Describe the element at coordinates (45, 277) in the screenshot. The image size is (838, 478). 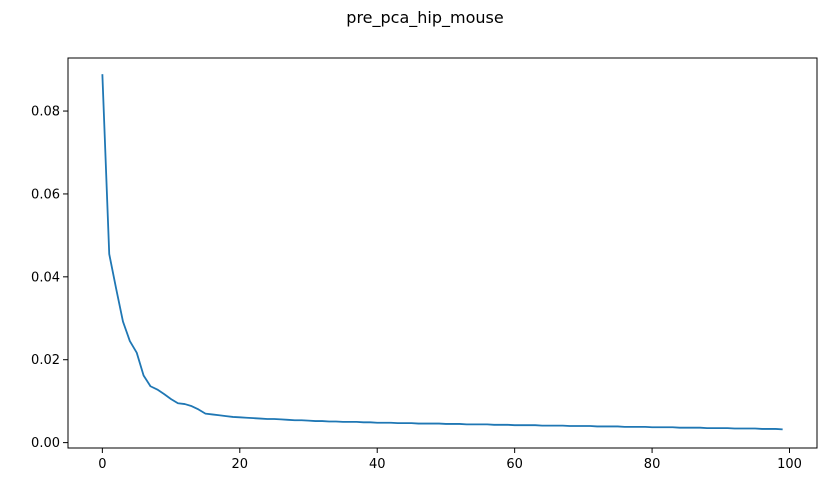
I see `y-tick-label: 0.04` at that location.